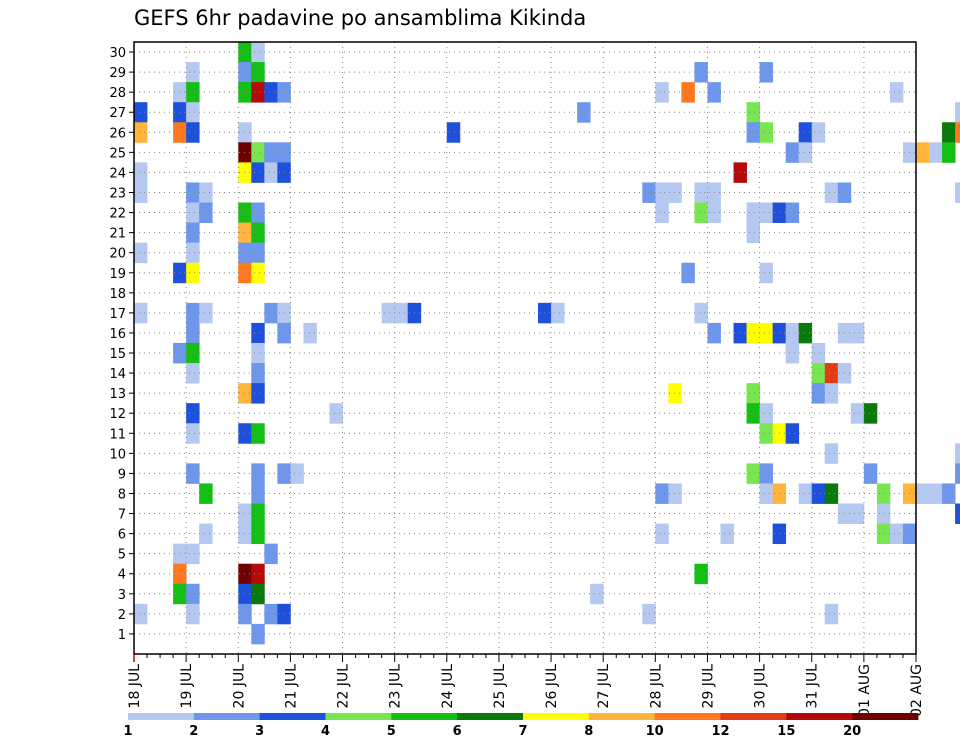 This screenshot has width=960, height=742. What do you see at coordinates (127, 731) in the screenshot?
I see `colorbar-label: 1` at bounding box center [127, 731].